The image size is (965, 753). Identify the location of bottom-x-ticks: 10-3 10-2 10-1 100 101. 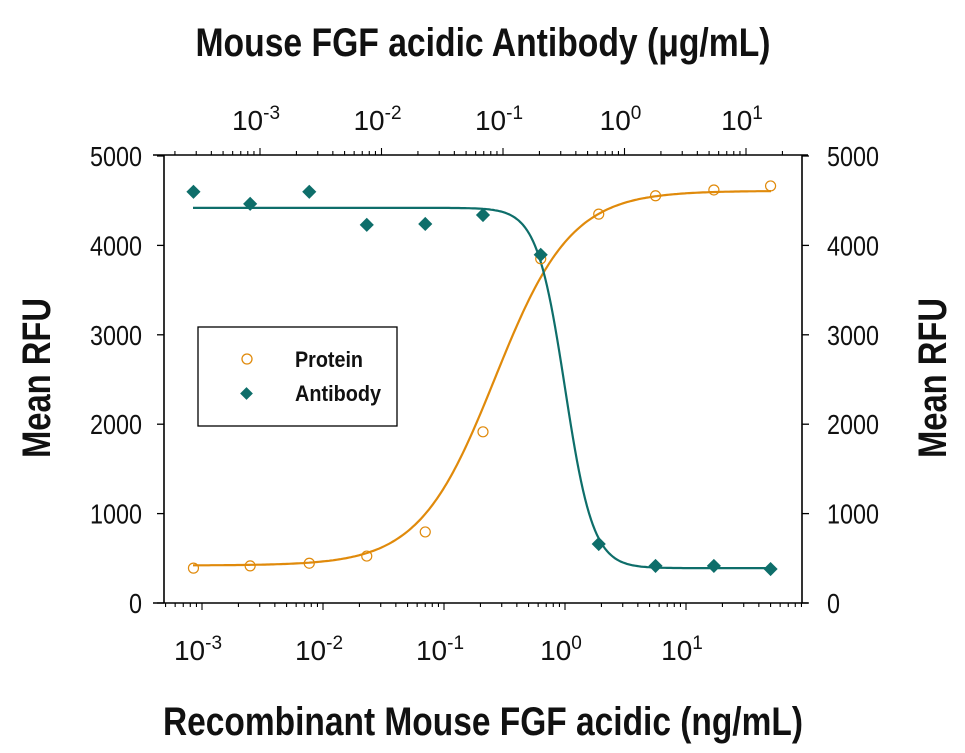
(484, 634).